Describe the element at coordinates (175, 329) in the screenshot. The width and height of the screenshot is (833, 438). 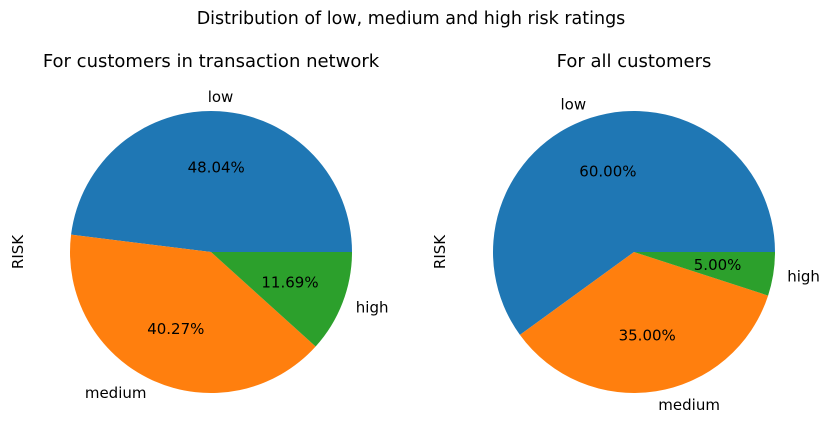
I see `pie-pct-label-medium: 40.27%` at that location.